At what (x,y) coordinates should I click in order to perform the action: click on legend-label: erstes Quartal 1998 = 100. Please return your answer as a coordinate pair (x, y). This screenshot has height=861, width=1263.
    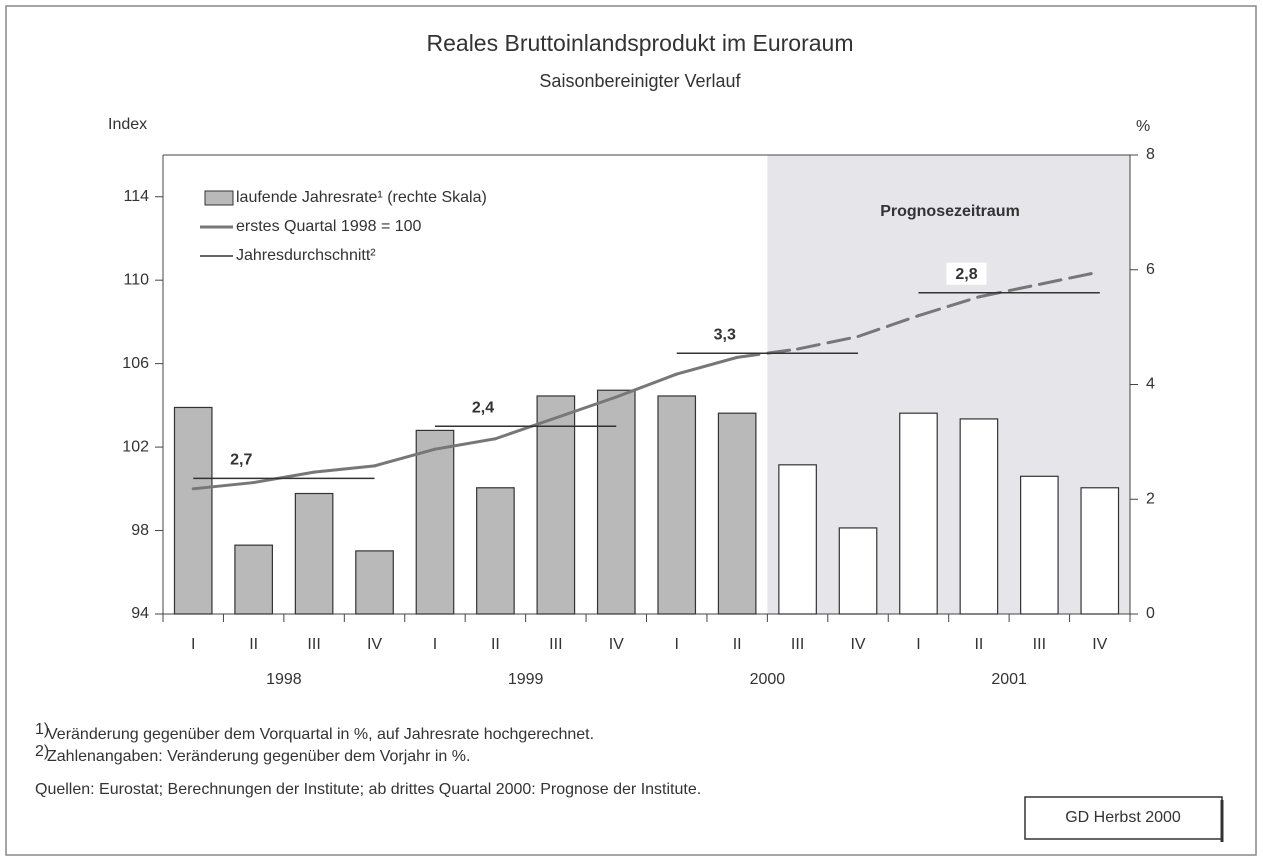
    Looking at the image, I should click on (329, 226).